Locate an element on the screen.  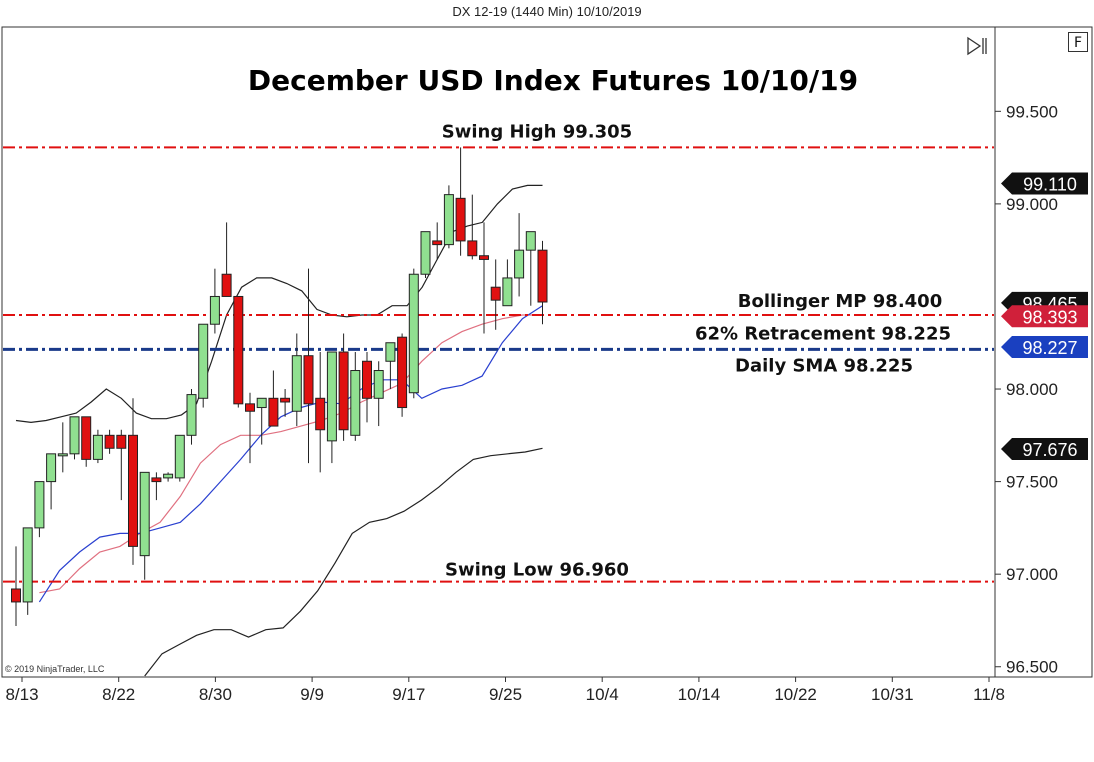
y-tick-label: 97.500 is located at coordinates (1032, 482).